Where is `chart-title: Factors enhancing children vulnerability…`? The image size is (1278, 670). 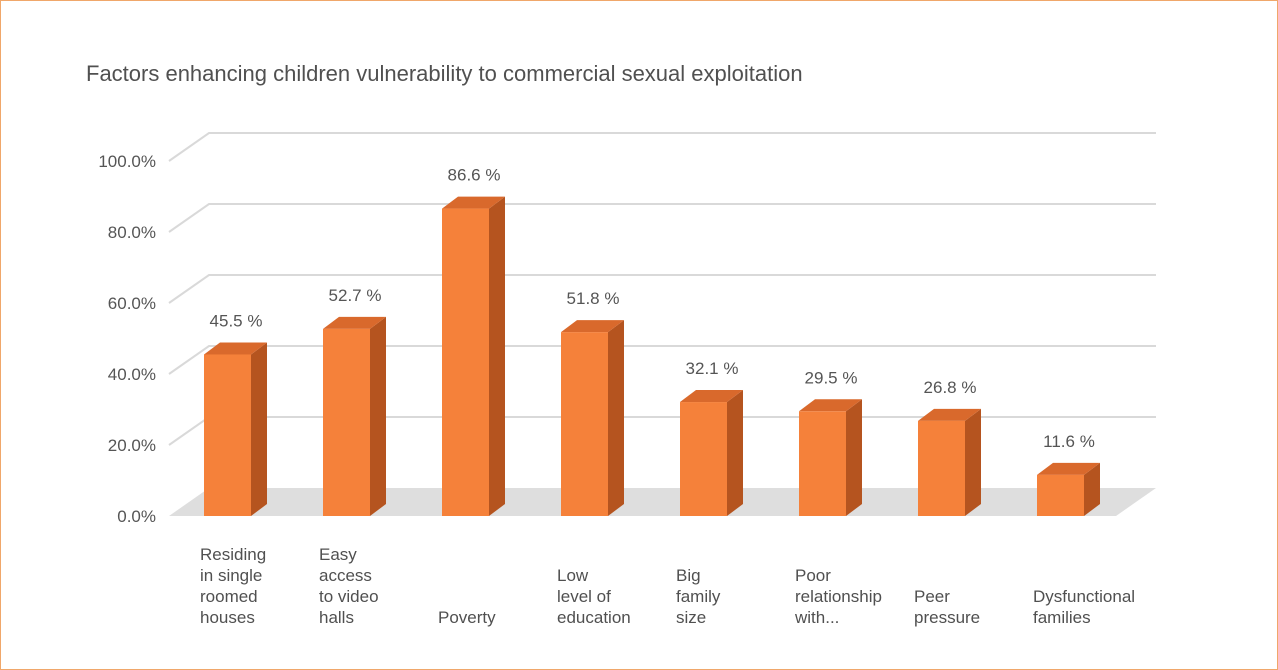 chart-title: Factors enhancing children vulnerability… is located at coordinates (444, 73).